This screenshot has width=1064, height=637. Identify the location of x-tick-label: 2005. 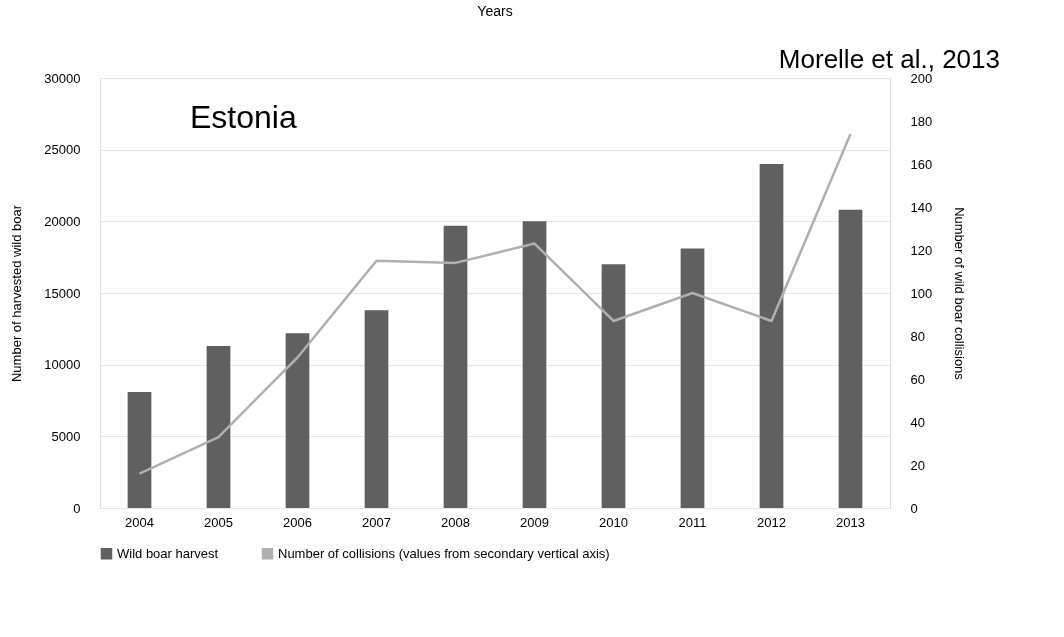
(218, 522).